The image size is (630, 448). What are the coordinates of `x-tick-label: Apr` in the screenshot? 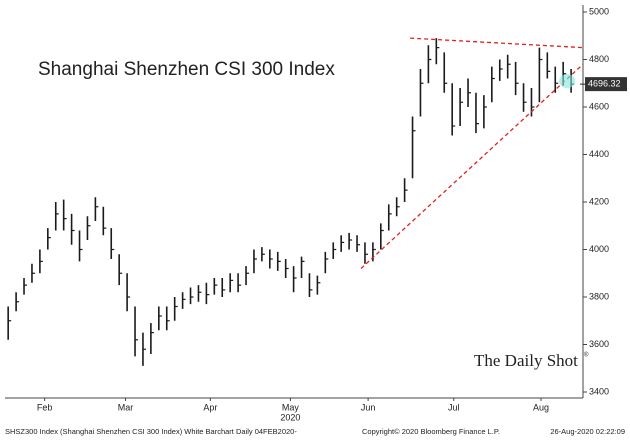 It's located at (210, 407).